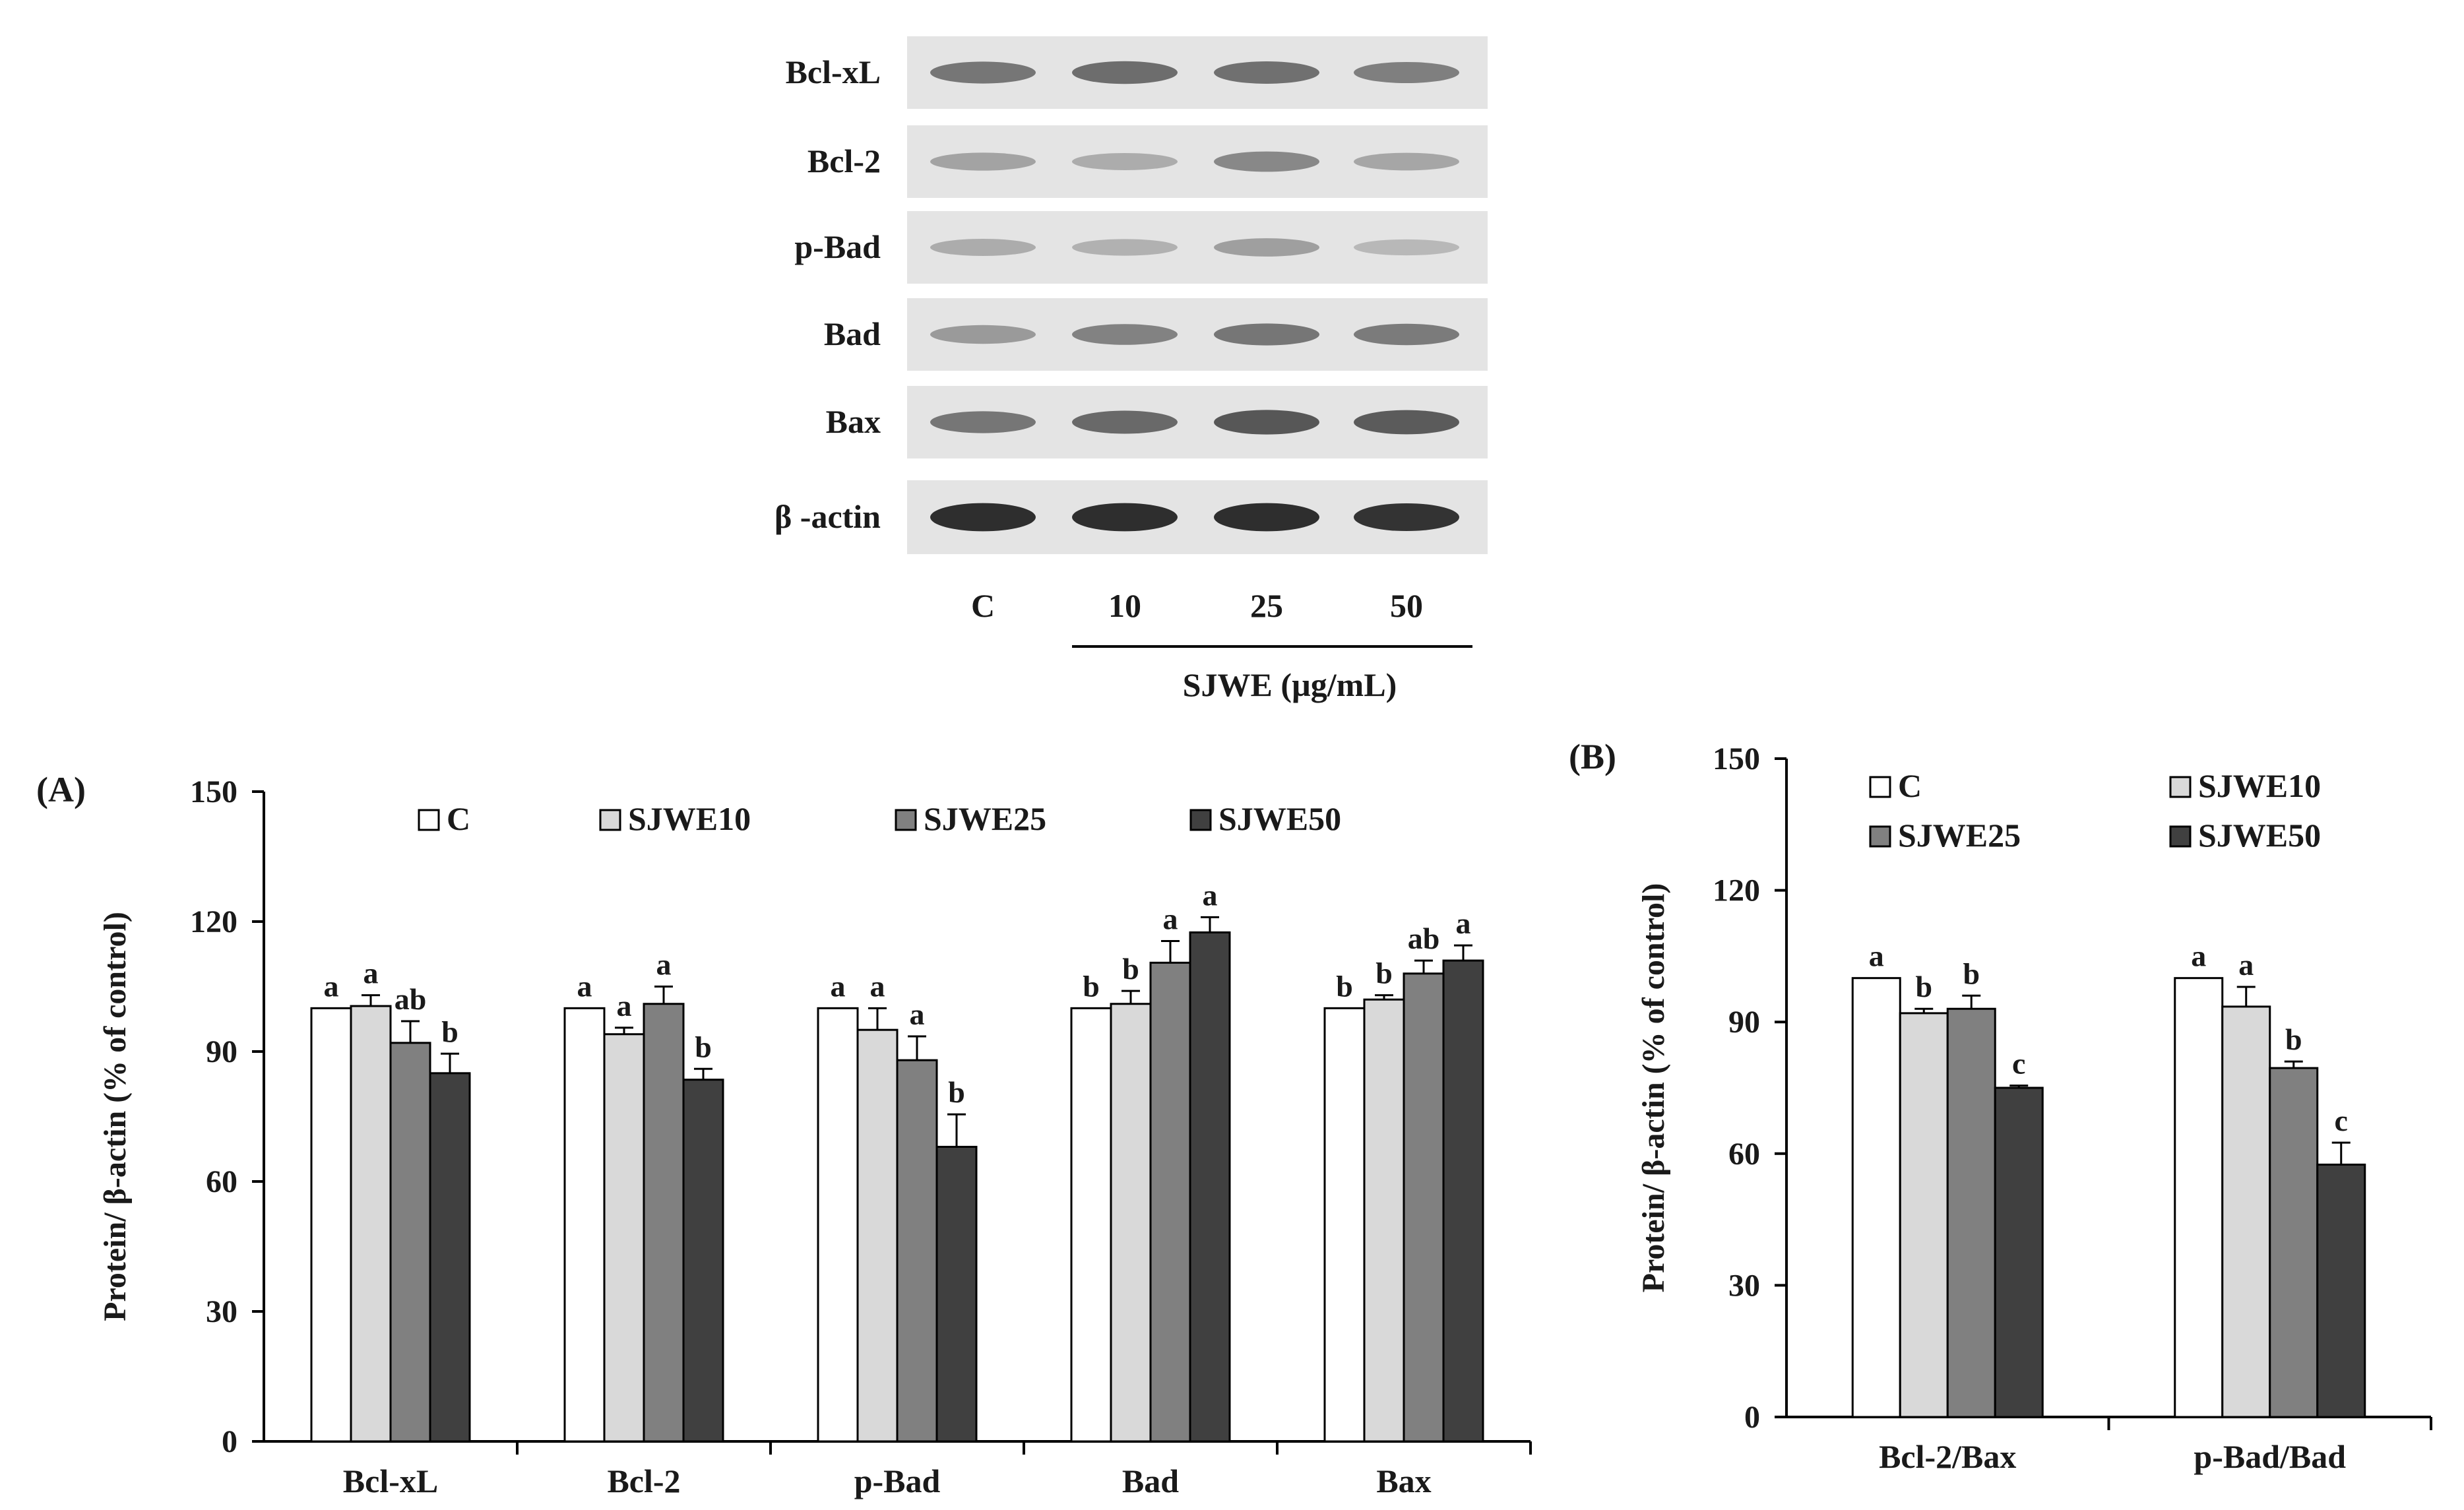 Image resolution: width=2464 pixels, height=1510 pixels. What do you see at coordinates (2199, 1197) in the screenshot?
I see `bar-c-p-bad-bad` at bounding box center [2199, 1197].